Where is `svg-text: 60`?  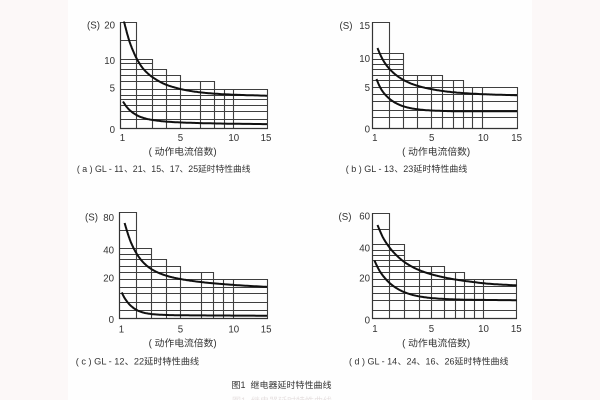 svg-text: 60 is located at coordinates (364, 217).